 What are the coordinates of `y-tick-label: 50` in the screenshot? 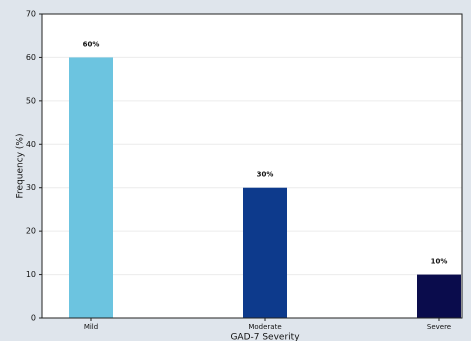 It's located at (31, 100).